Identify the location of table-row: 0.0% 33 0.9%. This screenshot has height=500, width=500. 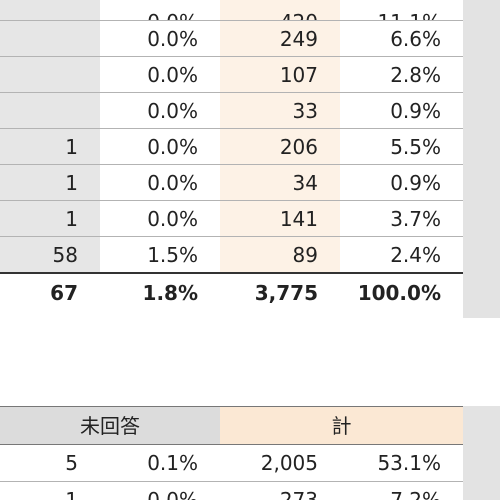
(231, 110).